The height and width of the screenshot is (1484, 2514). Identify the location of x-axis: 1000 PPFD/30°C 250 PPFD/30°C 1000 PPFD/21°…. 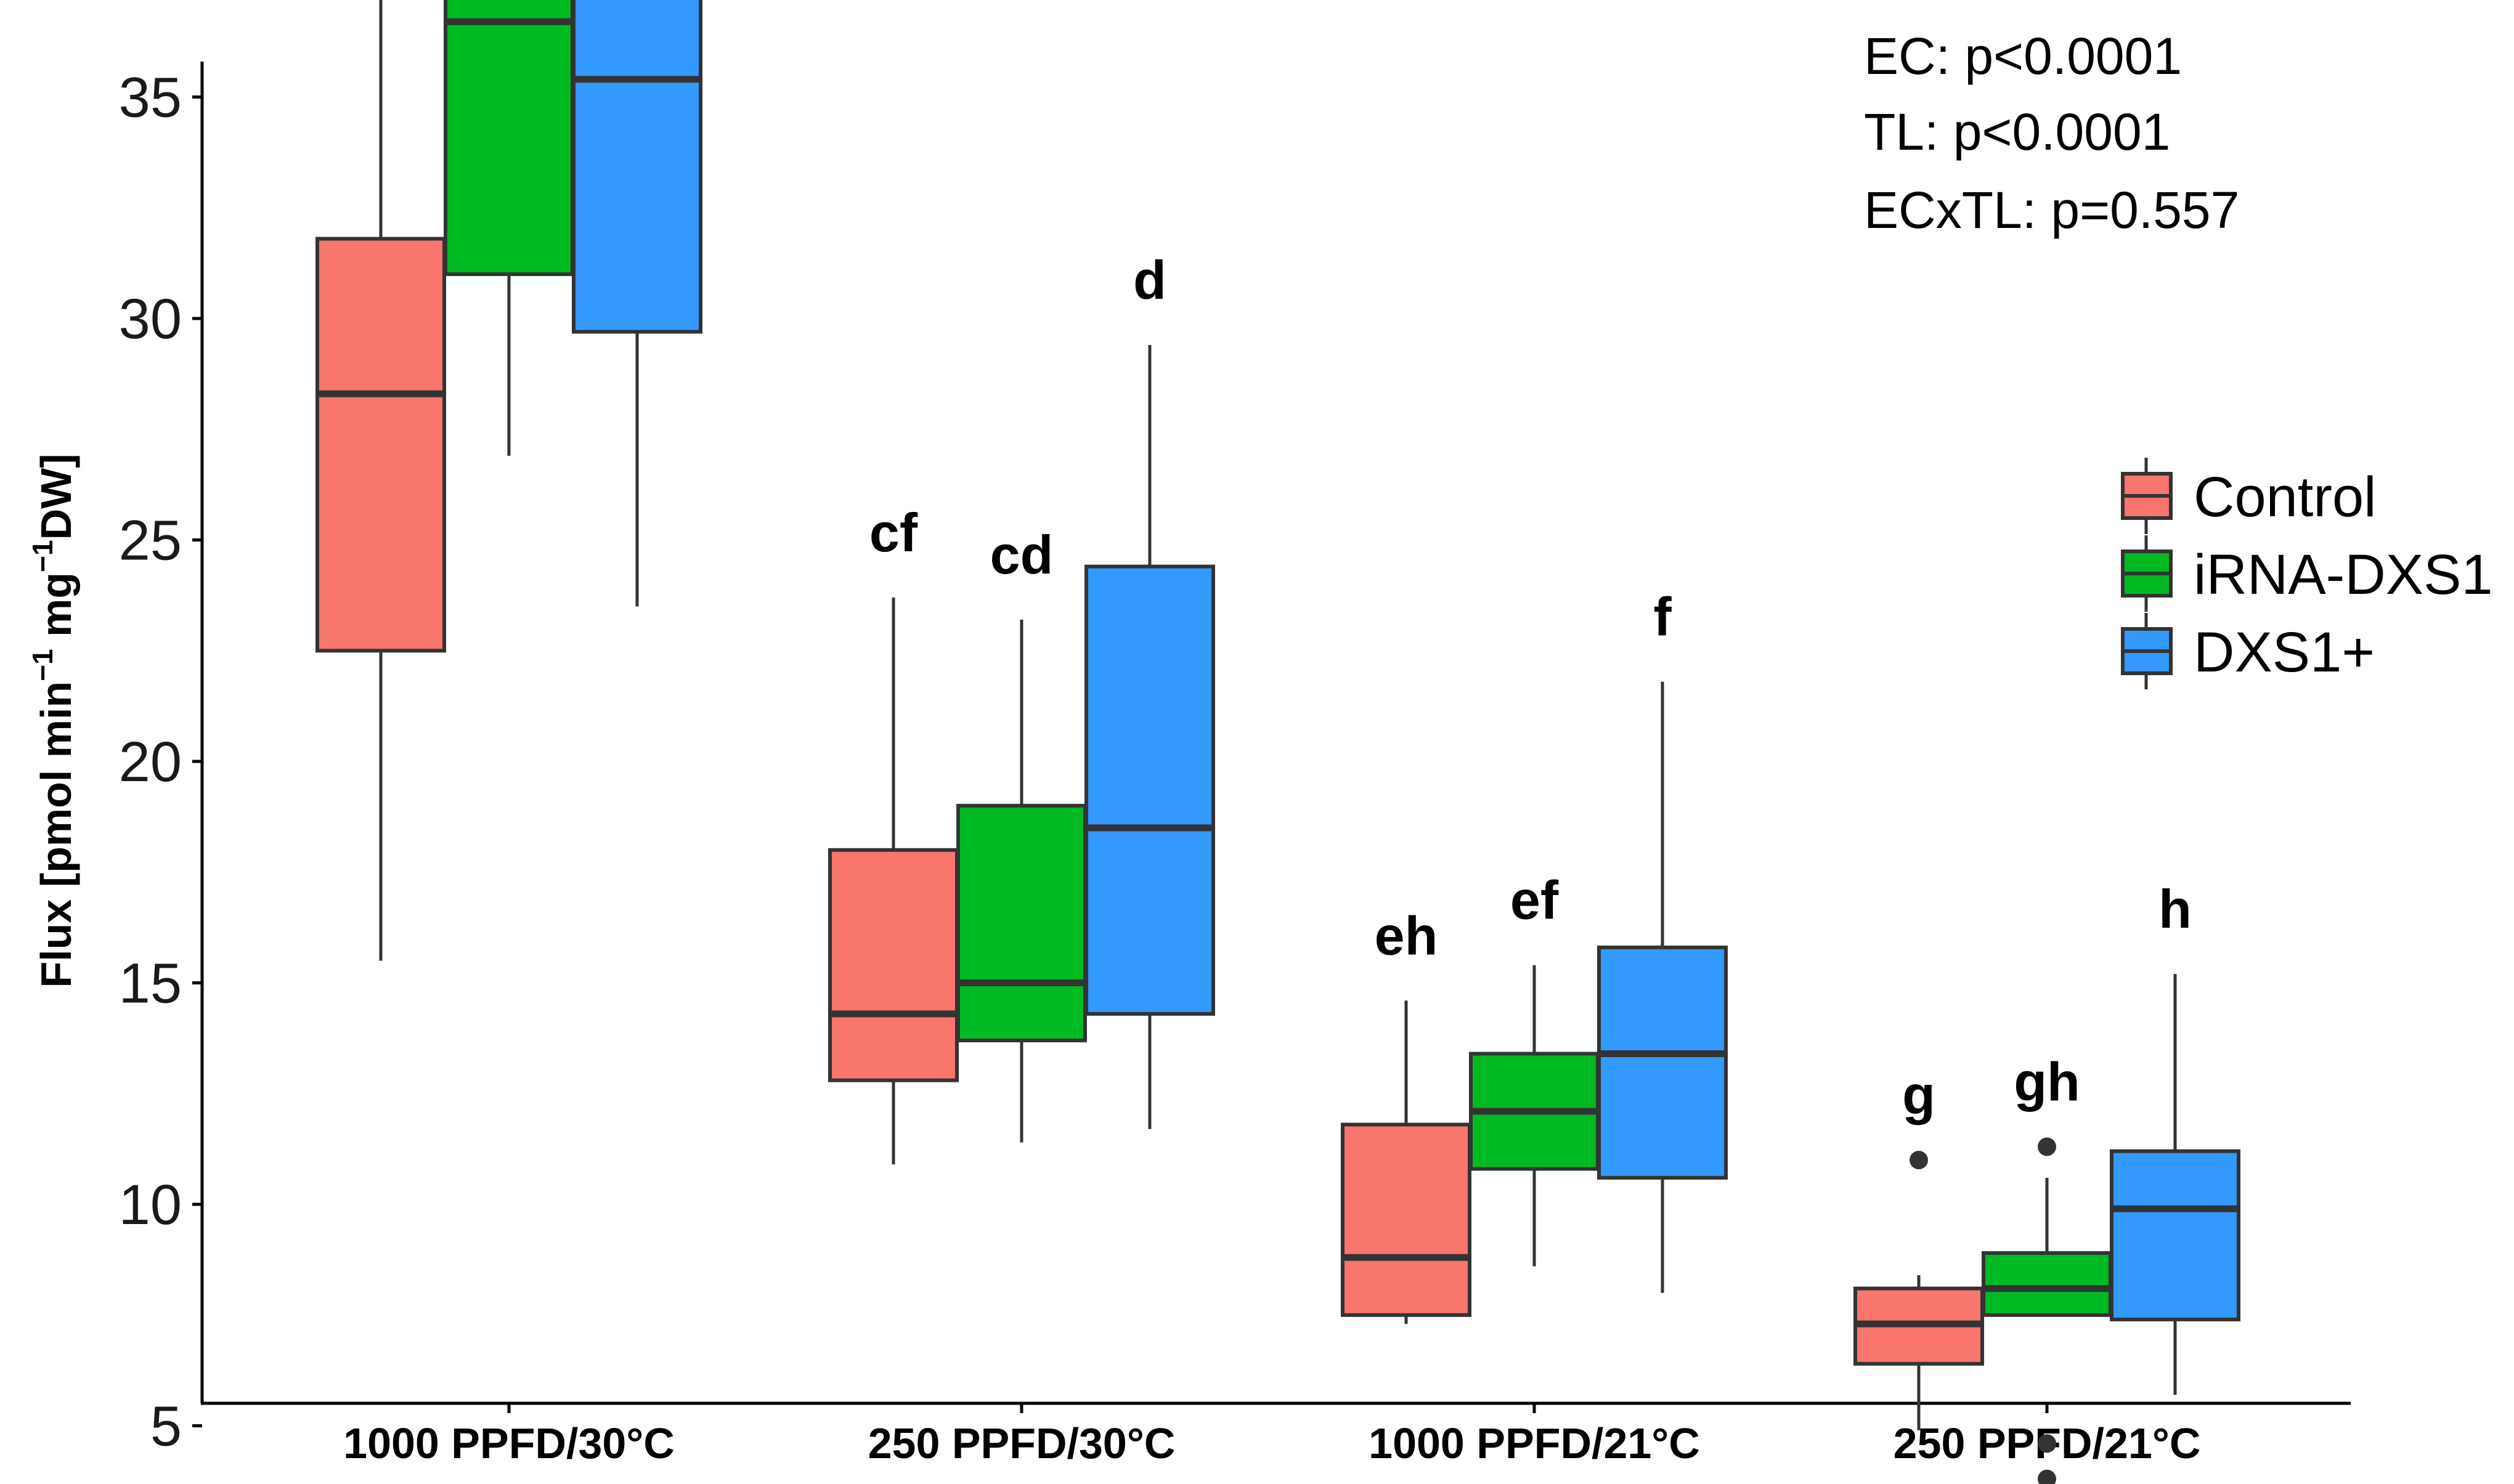
(1276, 1434).